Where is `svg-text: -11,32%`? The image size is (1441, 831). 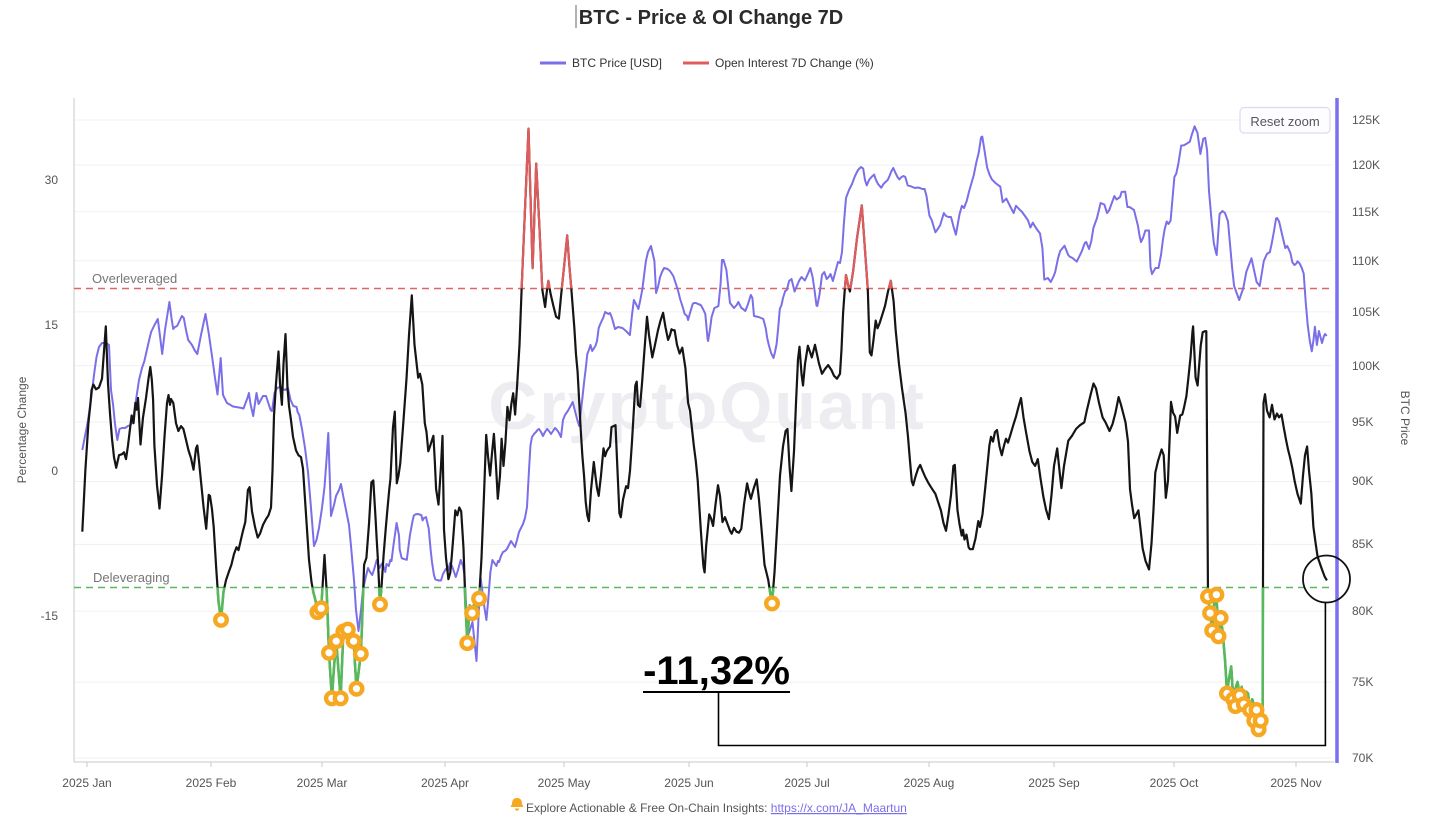 svg-text: -11,32% is located at coordinates (716, 671).